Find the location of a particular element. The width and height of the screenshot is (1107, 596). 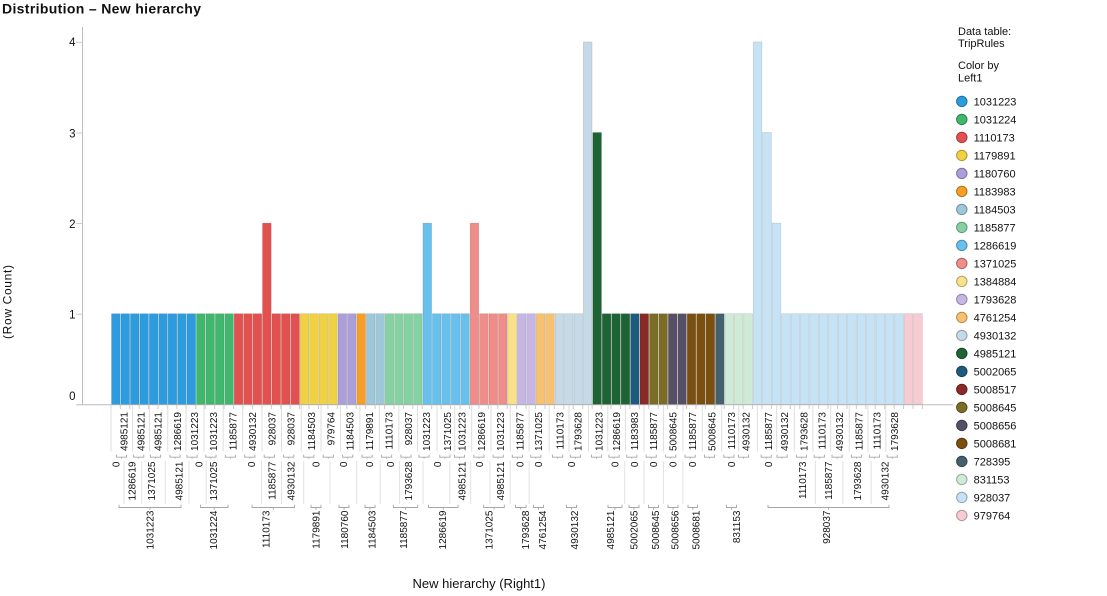

svg-text: 1031224 is located at coordinates (214, 529).